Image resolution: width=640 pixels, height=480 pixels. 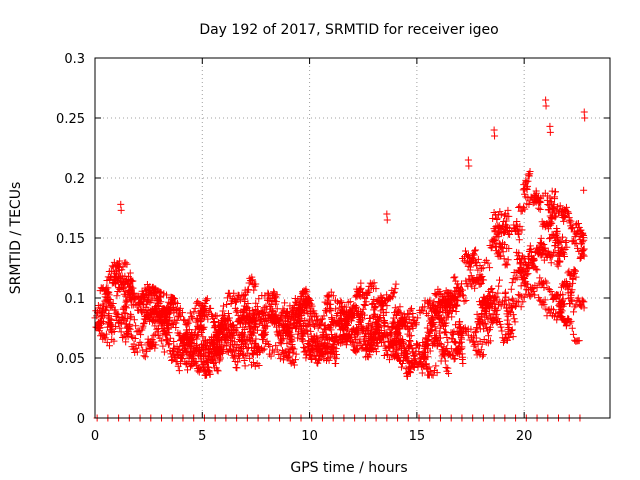 I want to click on x-tick-label: 15, so click(x=417, y=436).